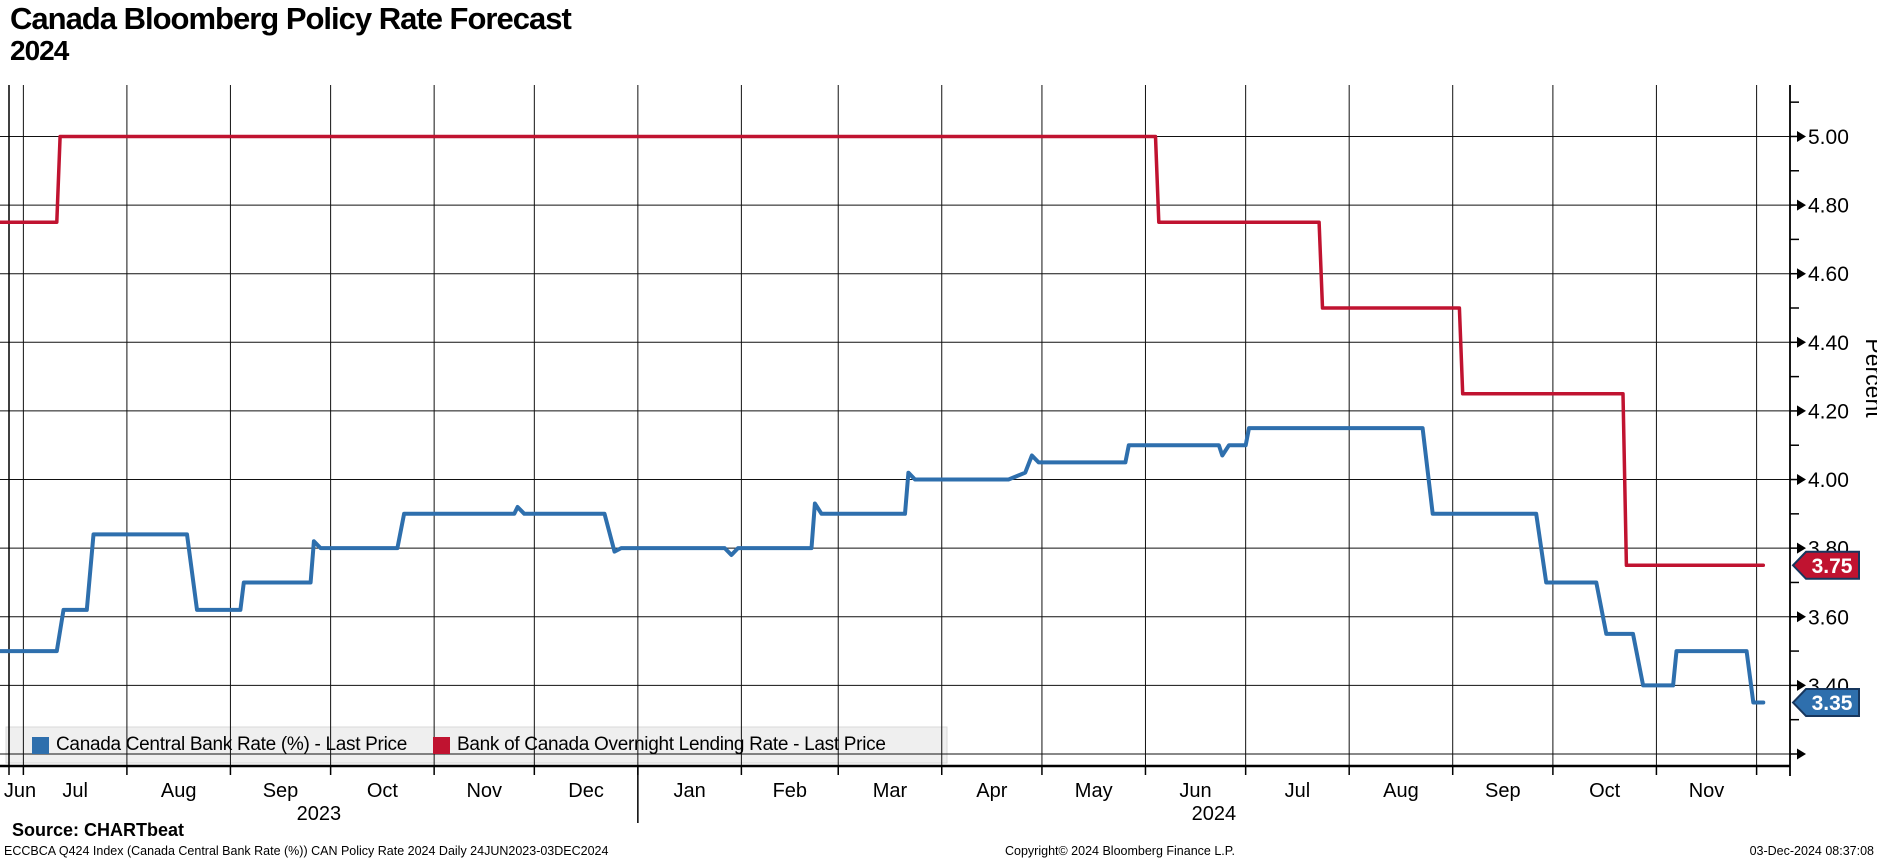 This screenshot has height=859, width=1877. Describe the element at coordinates (991, 791) in the screenshot. I see `svg-text: Apr` at that location.